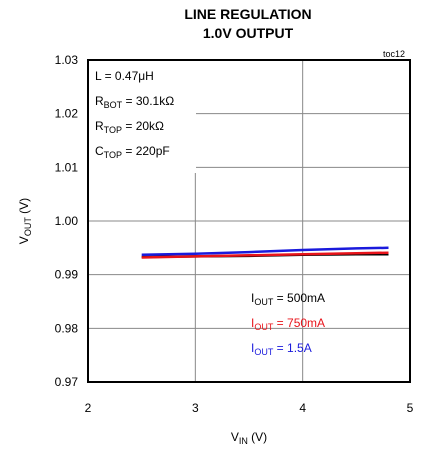 Image resolution: width=421 pixels, height=450 pixels. Describe the element at coordinates (67, 221) in the screenshot. I see `y-tick-label: 1.00` at that location.